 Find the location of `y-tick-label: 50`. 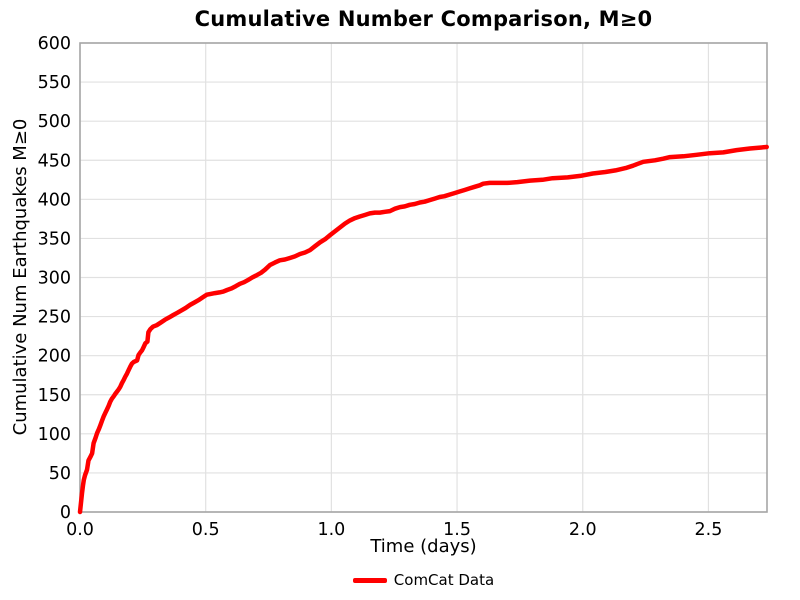

y-tick-label: 50 is located at coordinates (60, 474).